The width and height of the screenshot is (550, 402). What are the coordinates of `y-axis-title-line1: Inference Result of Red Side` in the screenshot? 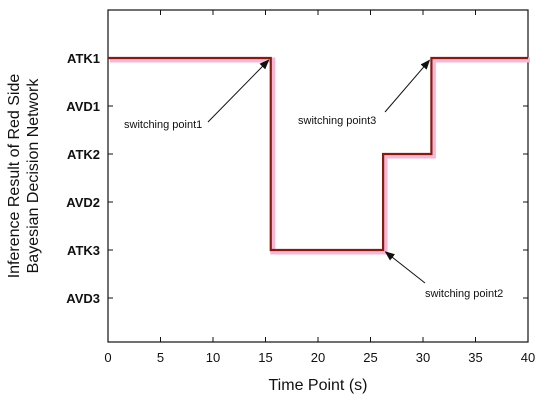 It's located at (14, 176).